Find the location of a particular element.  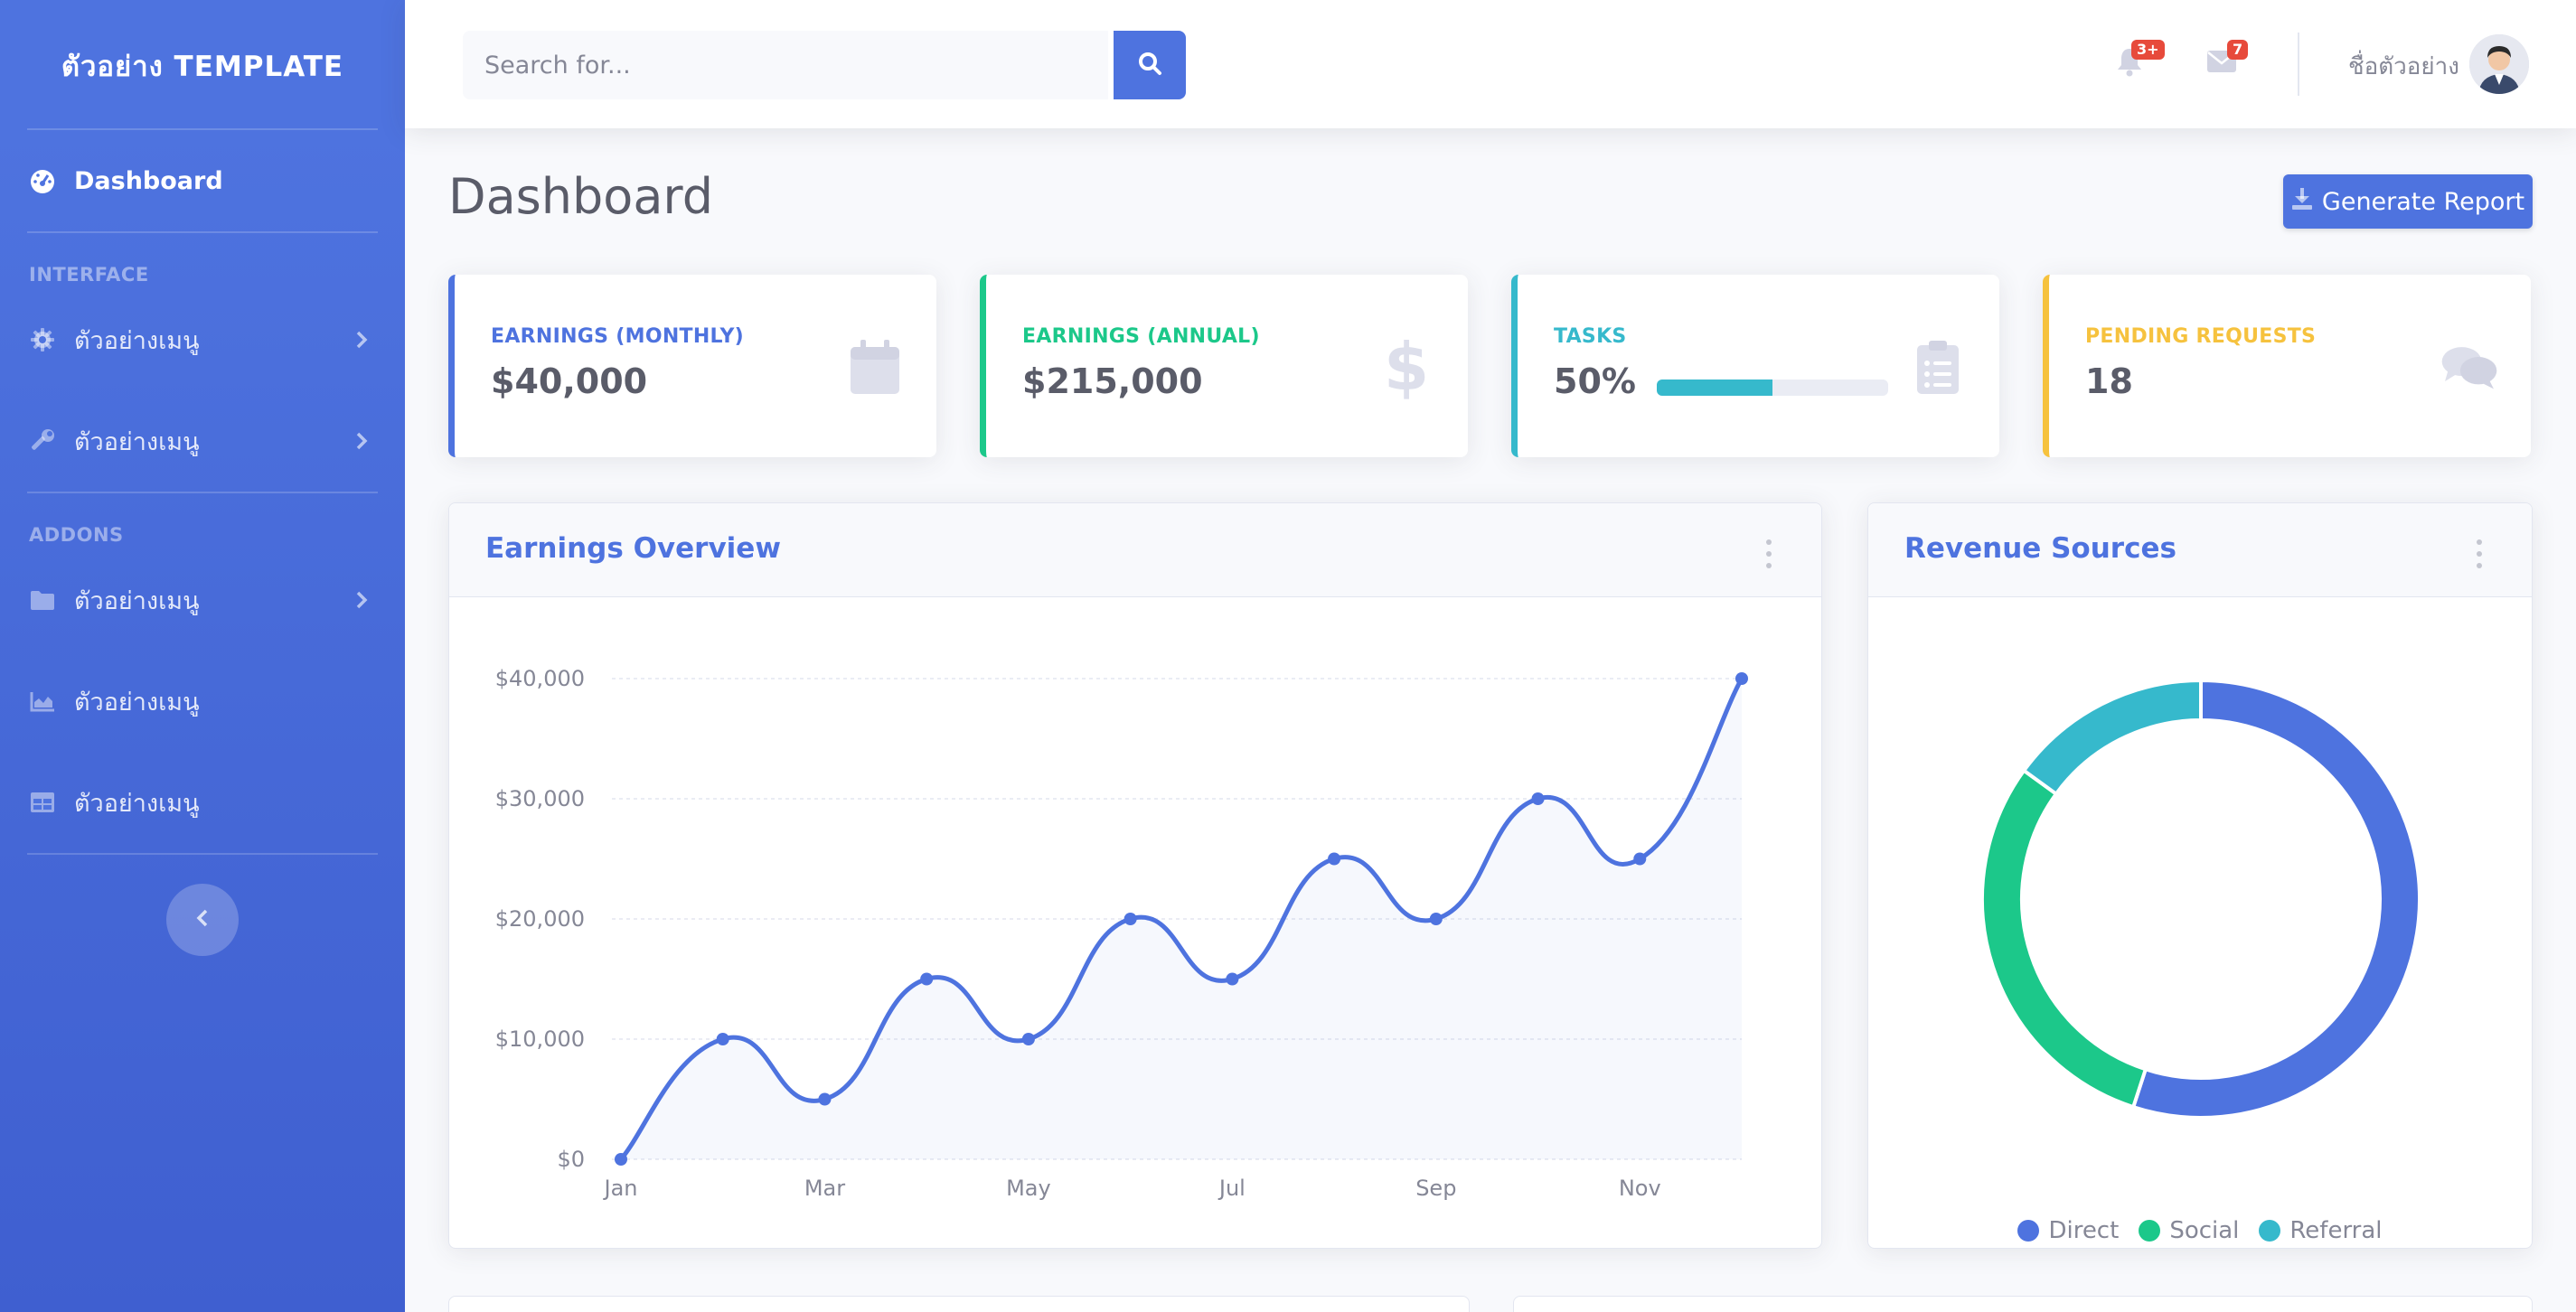

stat-card-earnings-annual: EARNINGS (ANNUAL) $215,000 $ is located at coordinates (1224, 366).